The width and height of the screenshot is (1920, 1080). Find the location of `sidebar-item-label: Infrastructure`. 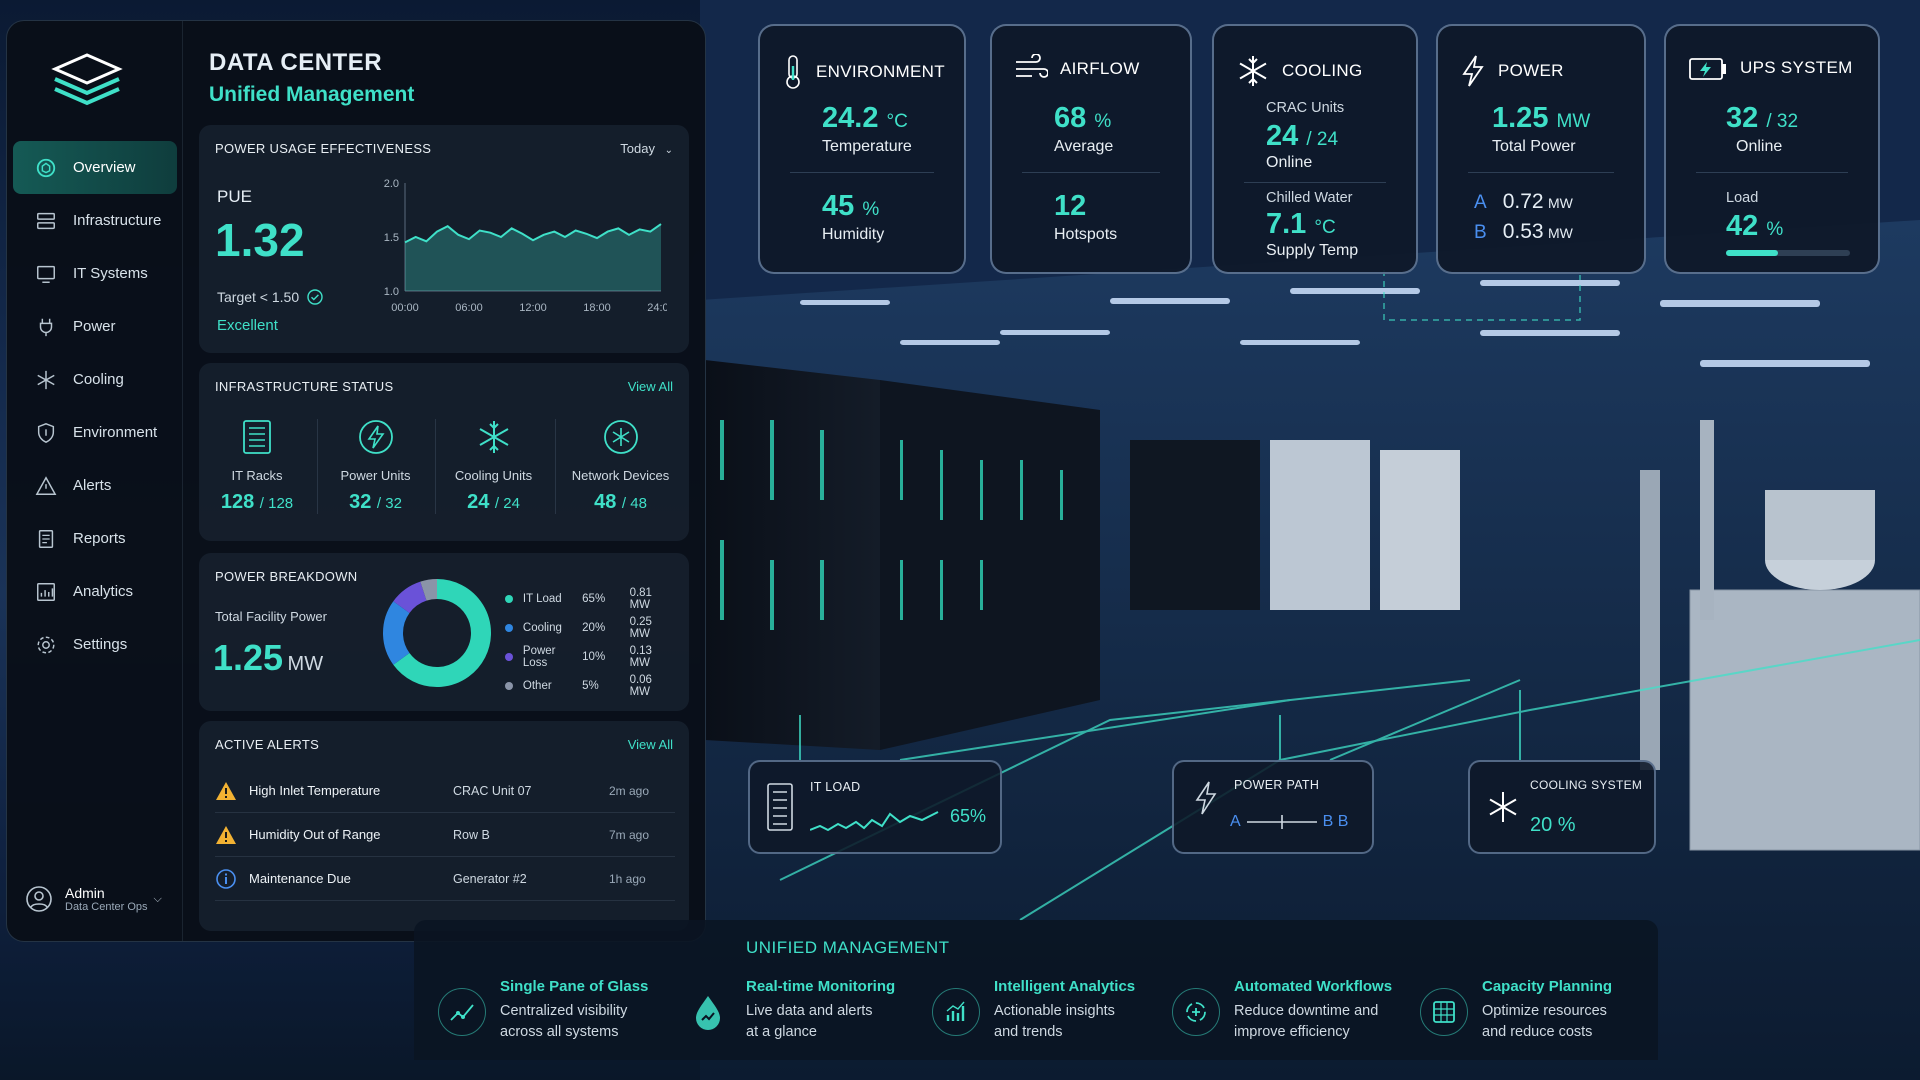

sidebar-item-label: Infrastructure is located at coordinates (117, 220).